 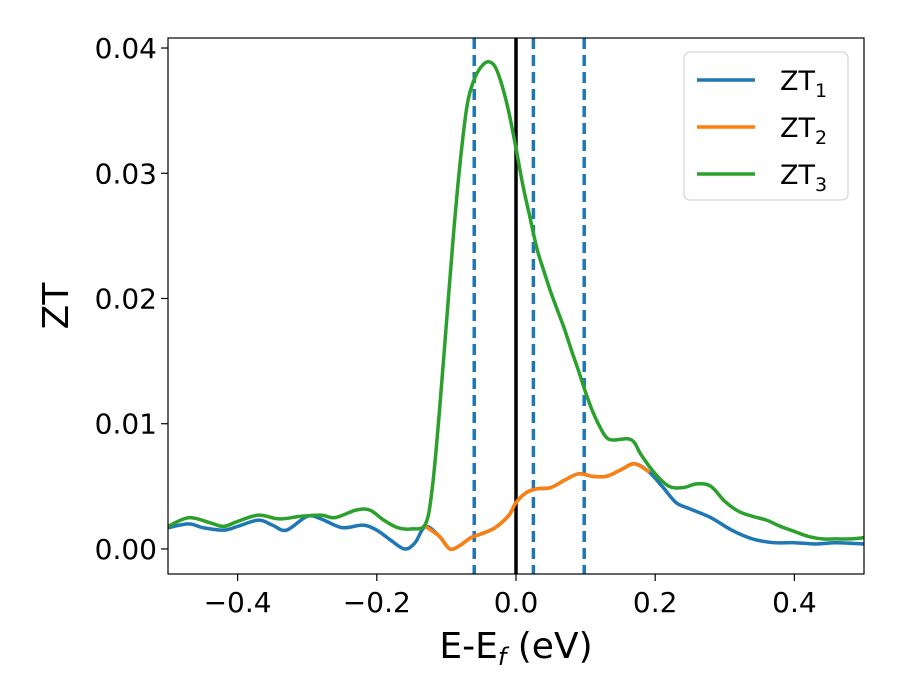 I want to click on legend-box, so click(x=766, y=126).